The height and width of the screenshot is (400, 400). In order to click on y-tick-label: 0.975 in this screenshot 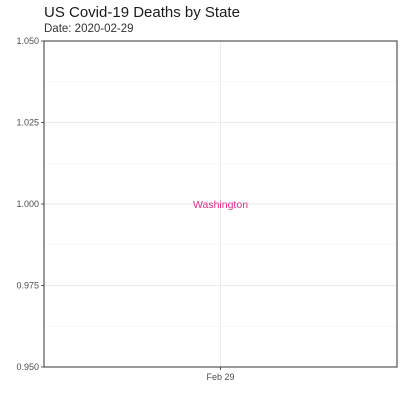, I will do `click(27, 286)`.